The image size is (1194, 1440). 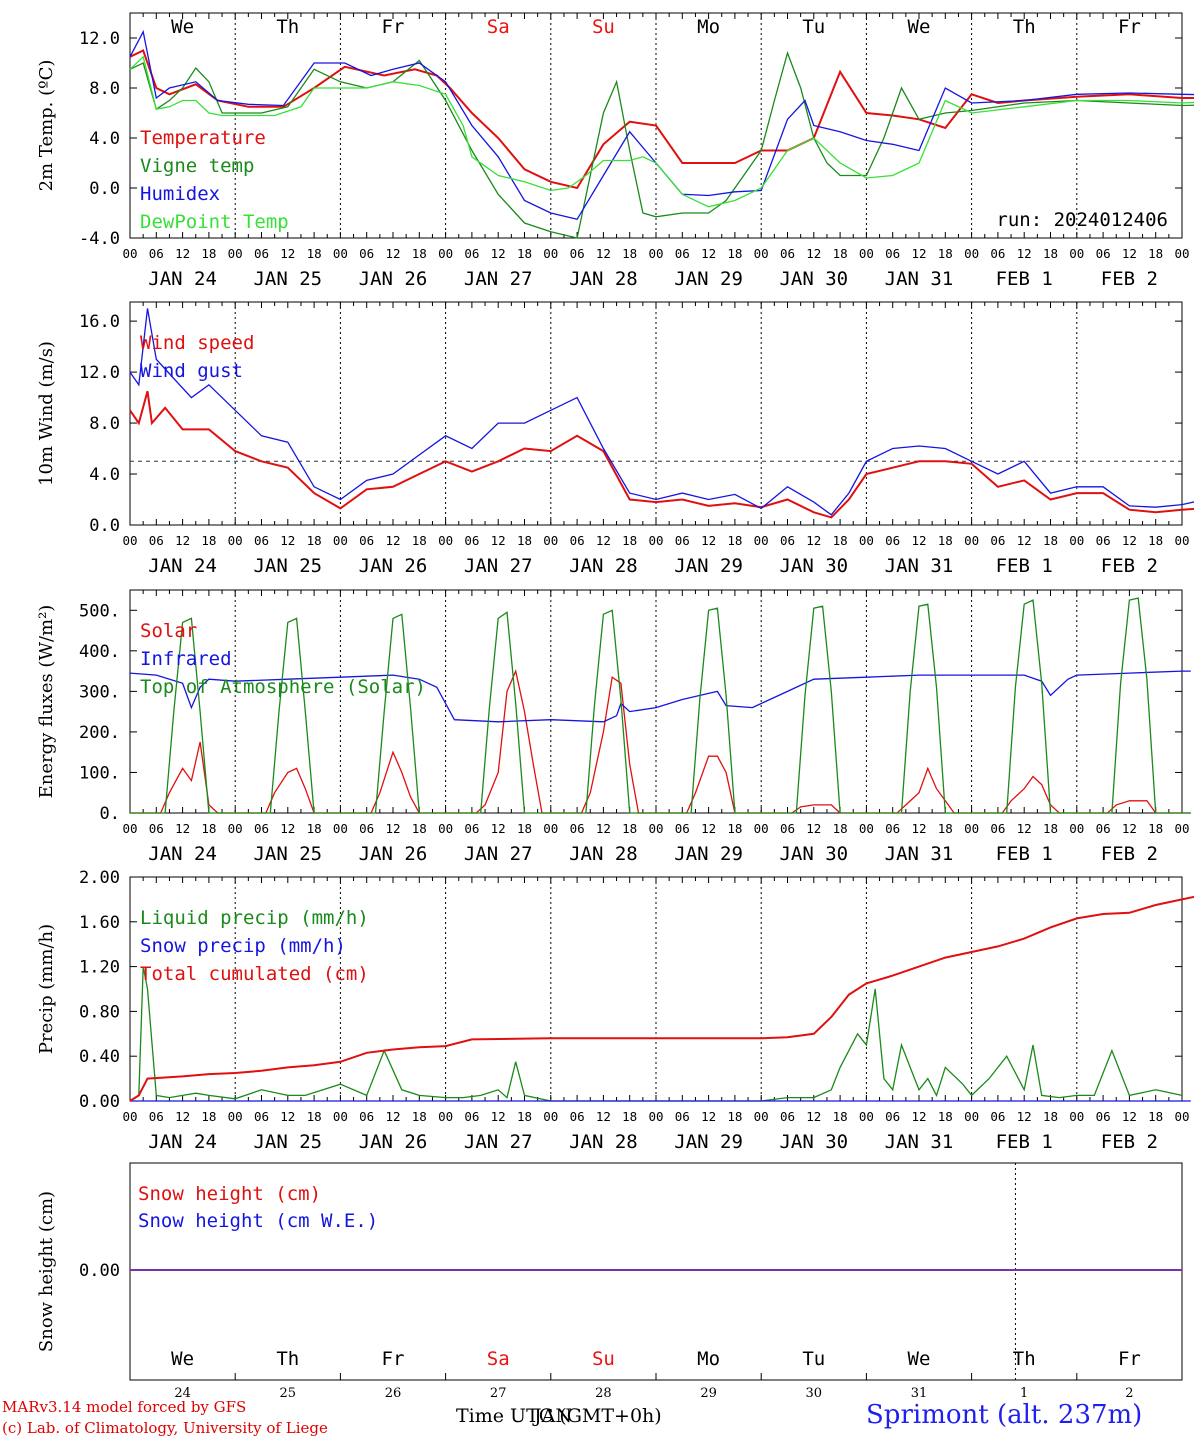 I want to click on panel-1-ylabel: 2m Temp. (ºC), so click(x=46, y=126).